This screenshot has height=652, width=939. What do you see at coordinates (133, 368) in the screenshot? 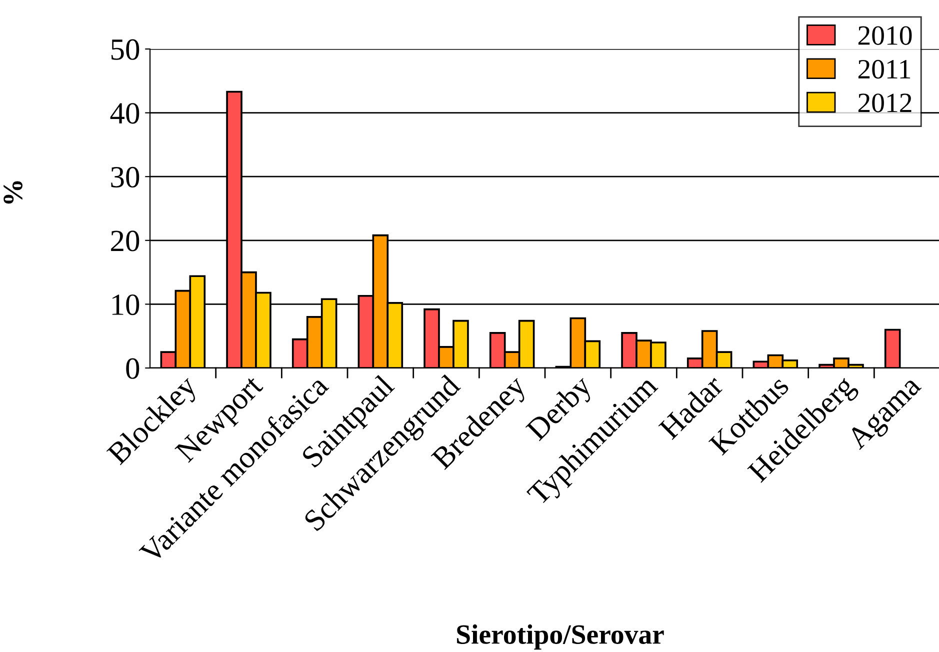
I see `y-tick-label: 0` at bounding box center [133, 368].